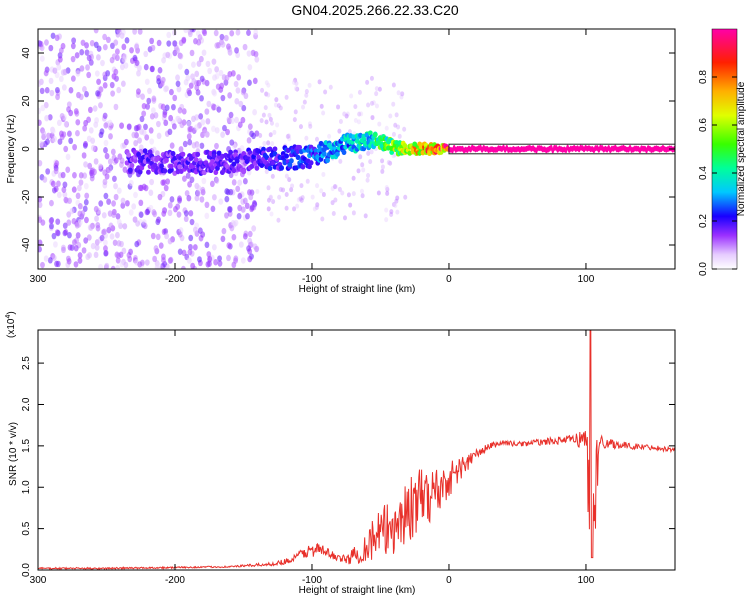  I want to click on ridge-band, so click(561, 149).